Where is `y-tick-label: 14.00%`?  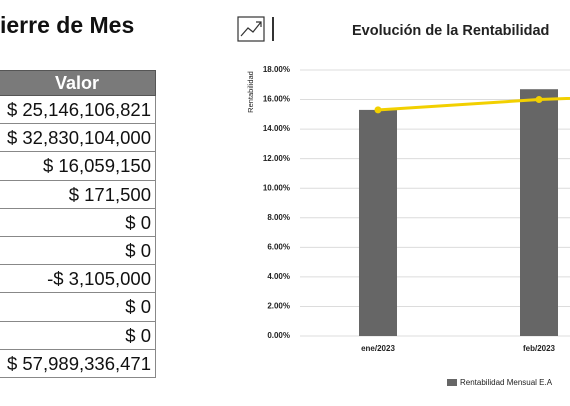
y-tick-label: 14.00% is located at coordinates (276, 128).